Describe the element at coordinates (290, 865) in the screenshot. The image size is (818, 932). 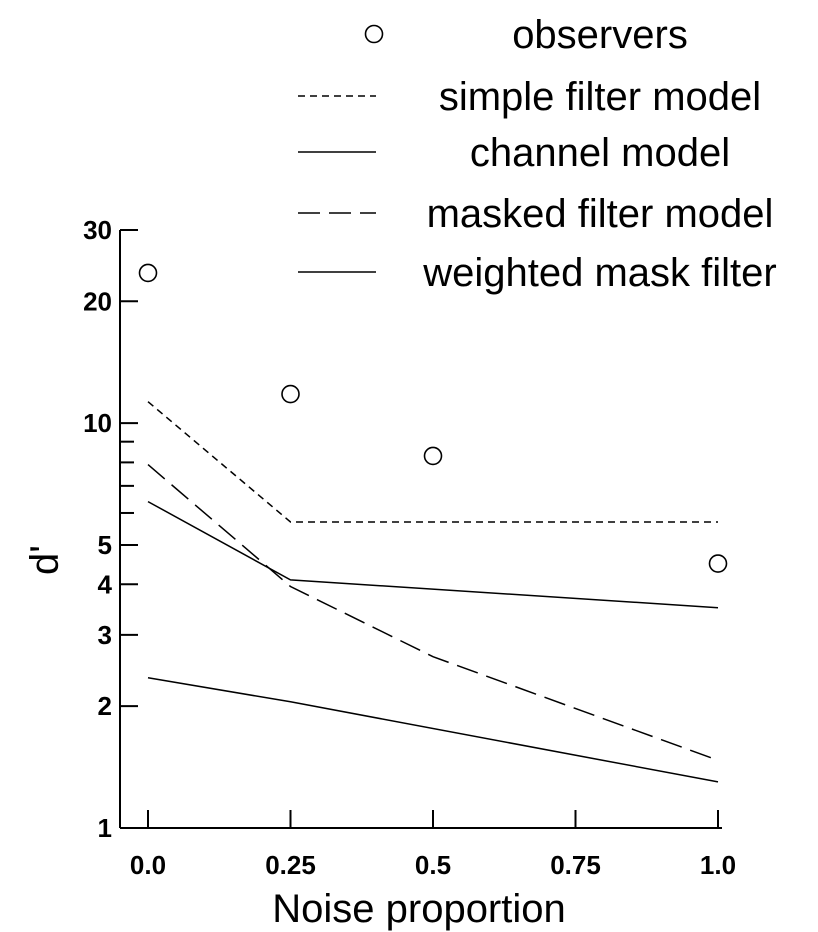
I see `x-tick-label: 0.25` at that location.